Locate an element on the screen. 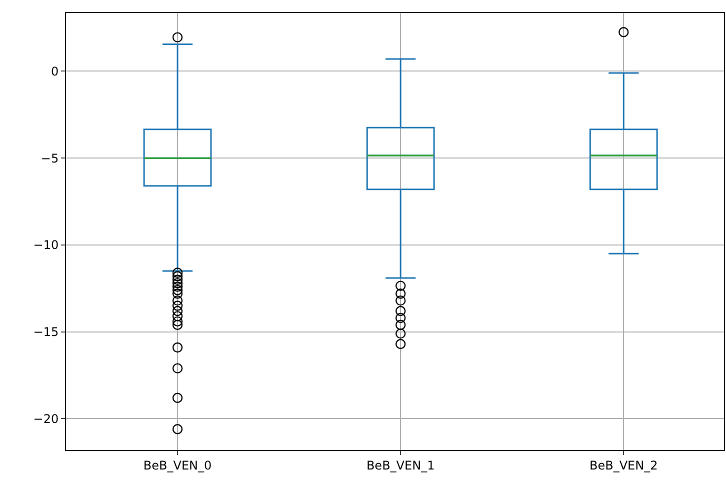  y-tick-label: −10 is located at coordinates (46, 245).